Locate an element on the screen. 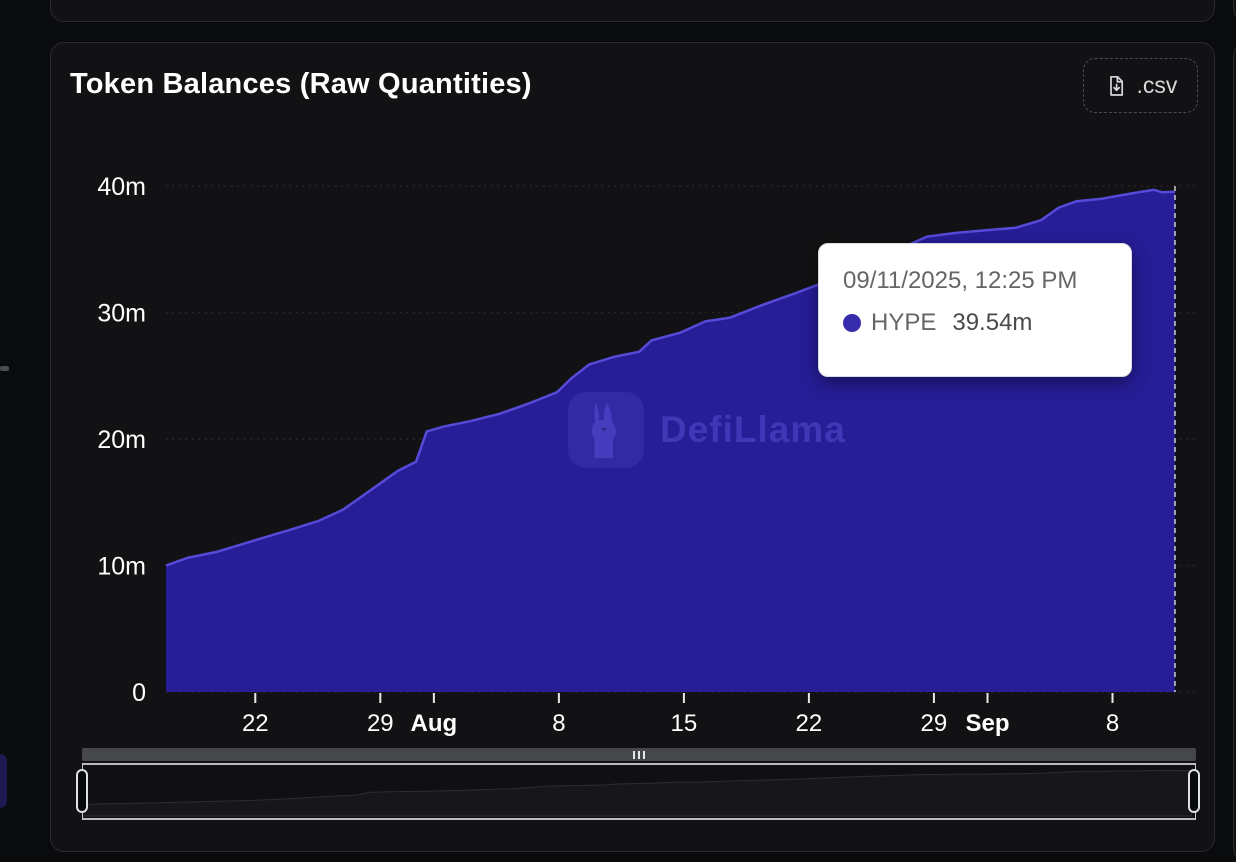 This screenshot has height=862, width=1236. datazoom-track is located at coordinates (639, 754).